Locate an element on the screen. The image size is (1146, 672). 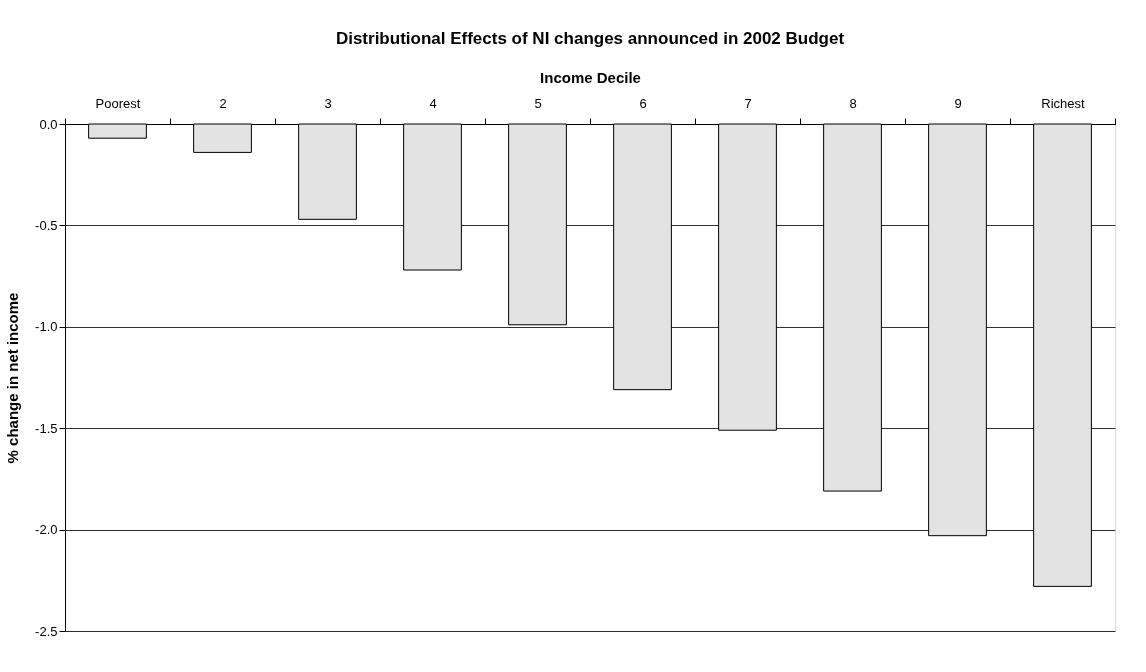
y-tick-label: -2.0 is located at coordinates (46, 530).